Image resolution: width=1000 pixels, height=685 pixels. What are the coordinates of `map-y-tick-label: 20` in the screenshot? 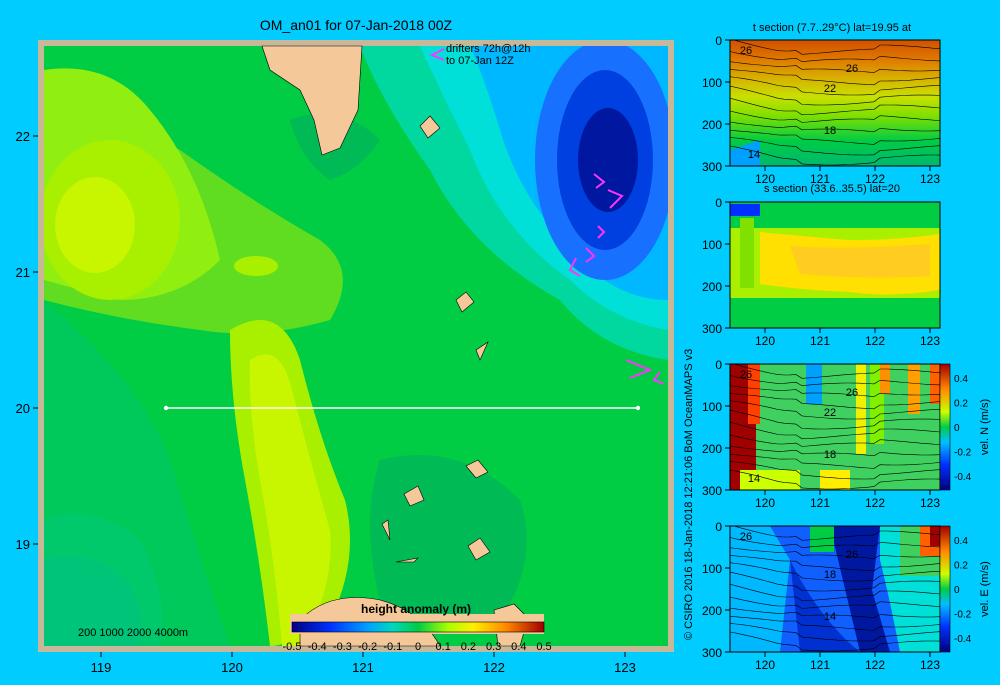 It's located at (23, 408).